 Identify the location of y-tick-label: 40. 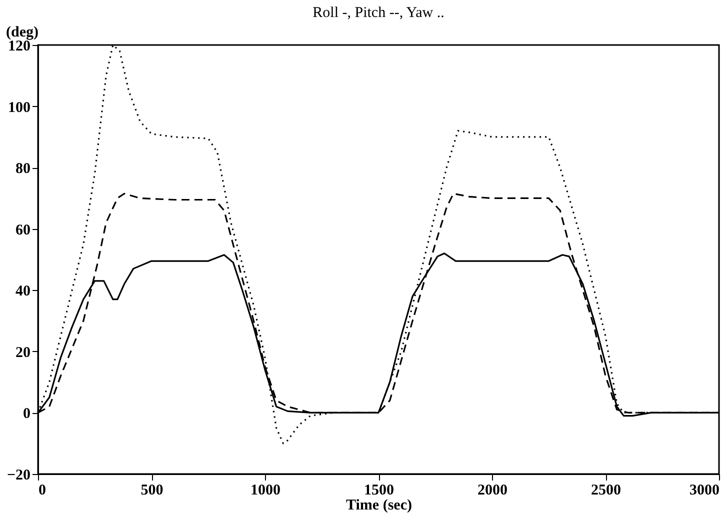
(23, 292).